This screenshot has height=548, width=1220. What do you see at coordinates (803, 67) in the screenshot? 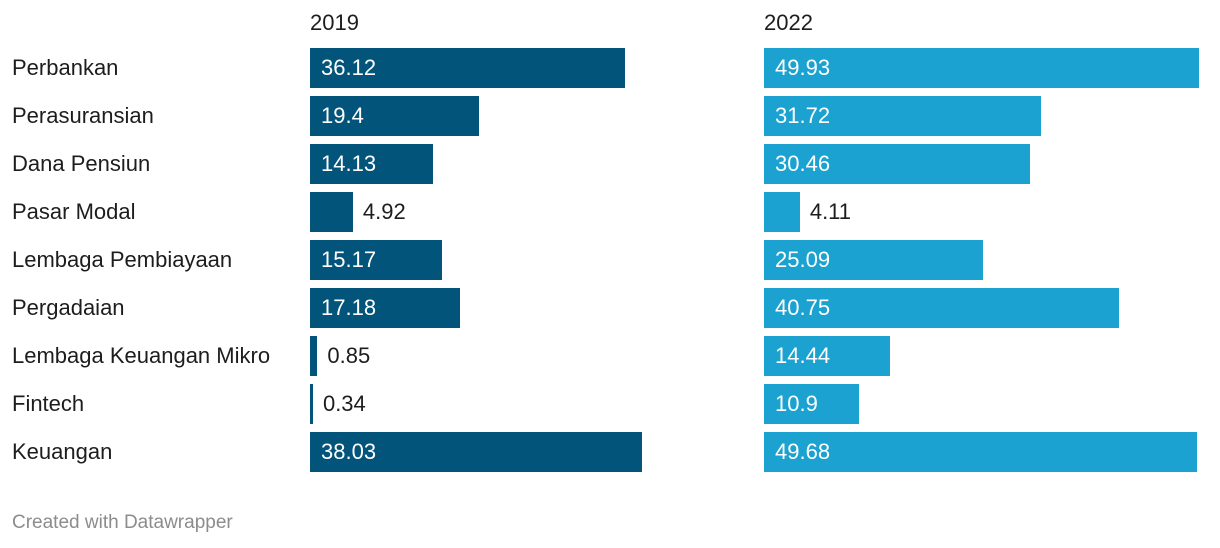
I see `data-label-2022: 49.93` at bounding box center [803, 67].